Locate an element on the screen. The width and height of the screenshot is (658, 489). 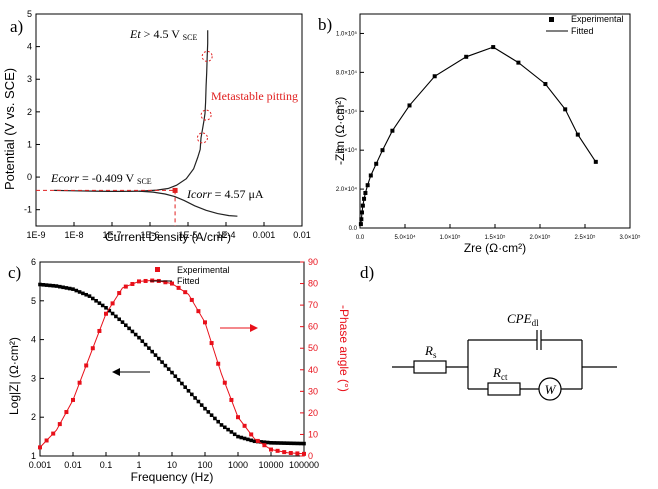
c-ytick-label: 4 is located at coordinates (33, 340).